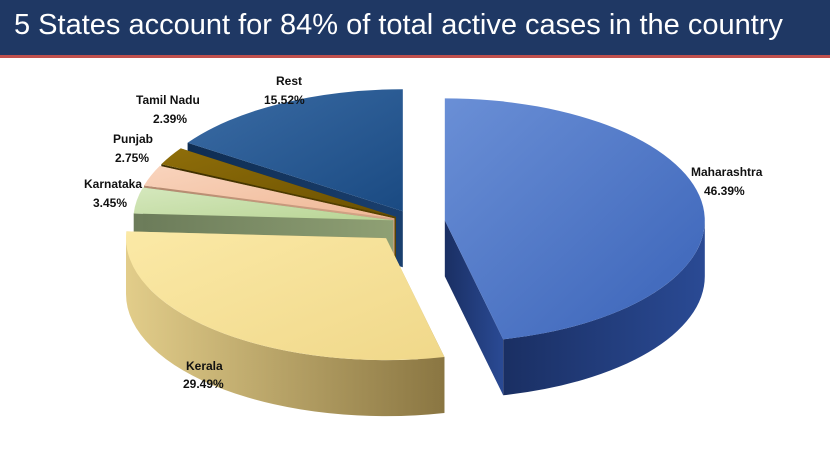 The image size is (830, 467). Describe the element at coordinates (285, 296) in the screenshot. I see `slice-top-kerala` at that location.